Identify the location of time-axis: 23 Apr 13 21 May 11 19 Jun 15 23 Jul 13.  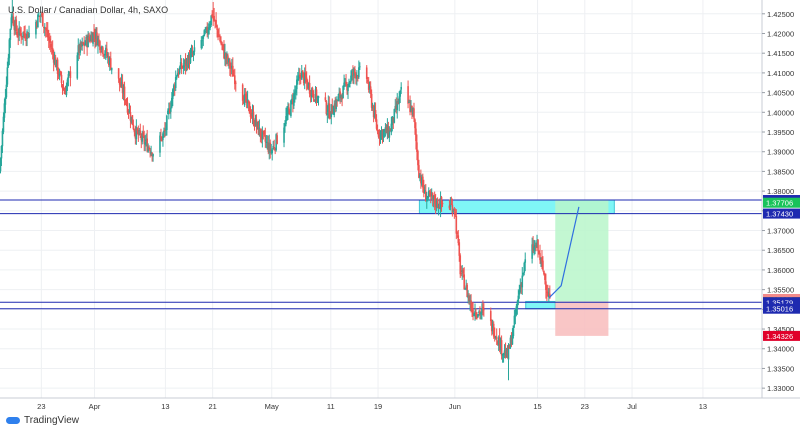
(400, 404).